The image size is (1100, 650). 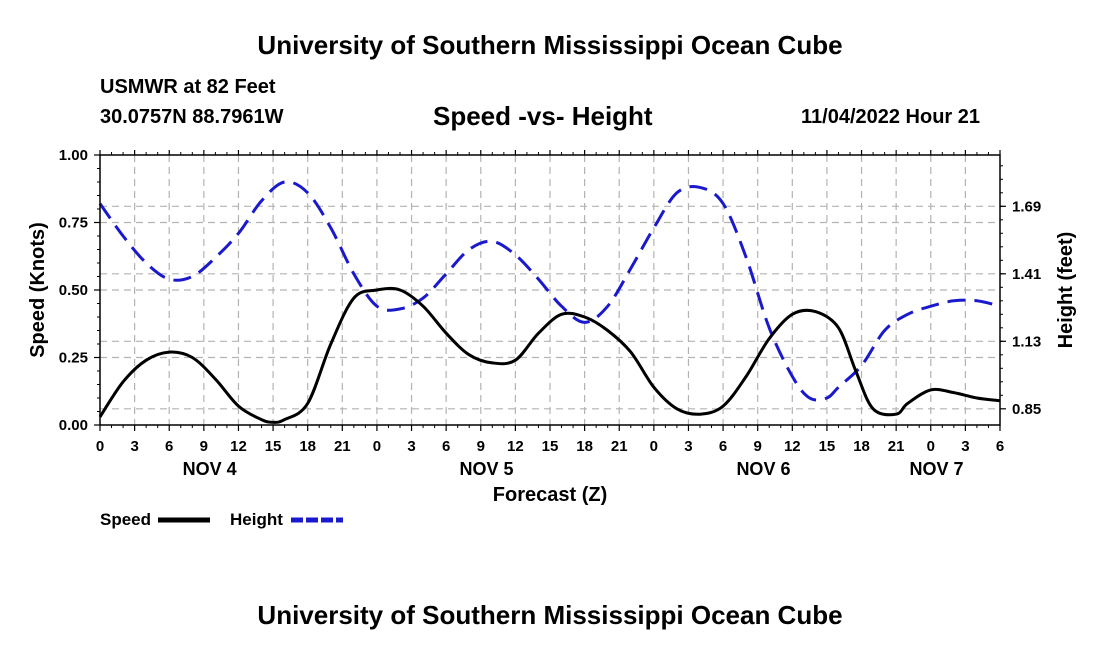 I want to click on y-tick-label: 0.00, so click(x=73, y=425).